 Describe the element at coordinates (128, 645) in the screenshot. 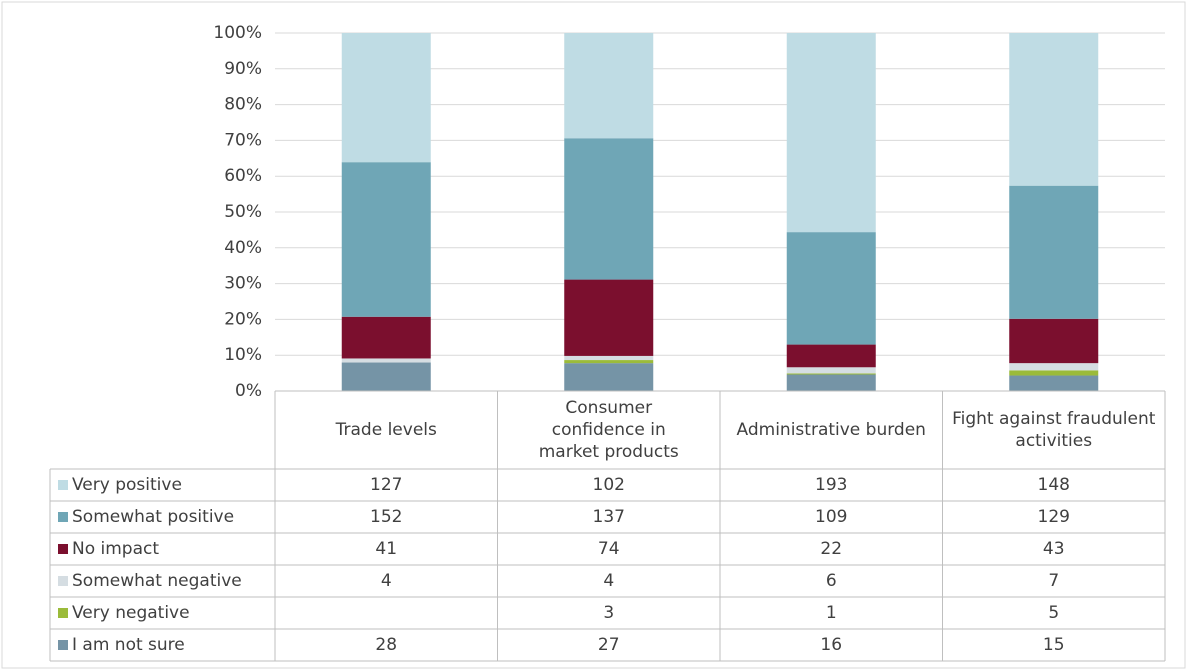

I see `legend-label: I am not sure` at that location.